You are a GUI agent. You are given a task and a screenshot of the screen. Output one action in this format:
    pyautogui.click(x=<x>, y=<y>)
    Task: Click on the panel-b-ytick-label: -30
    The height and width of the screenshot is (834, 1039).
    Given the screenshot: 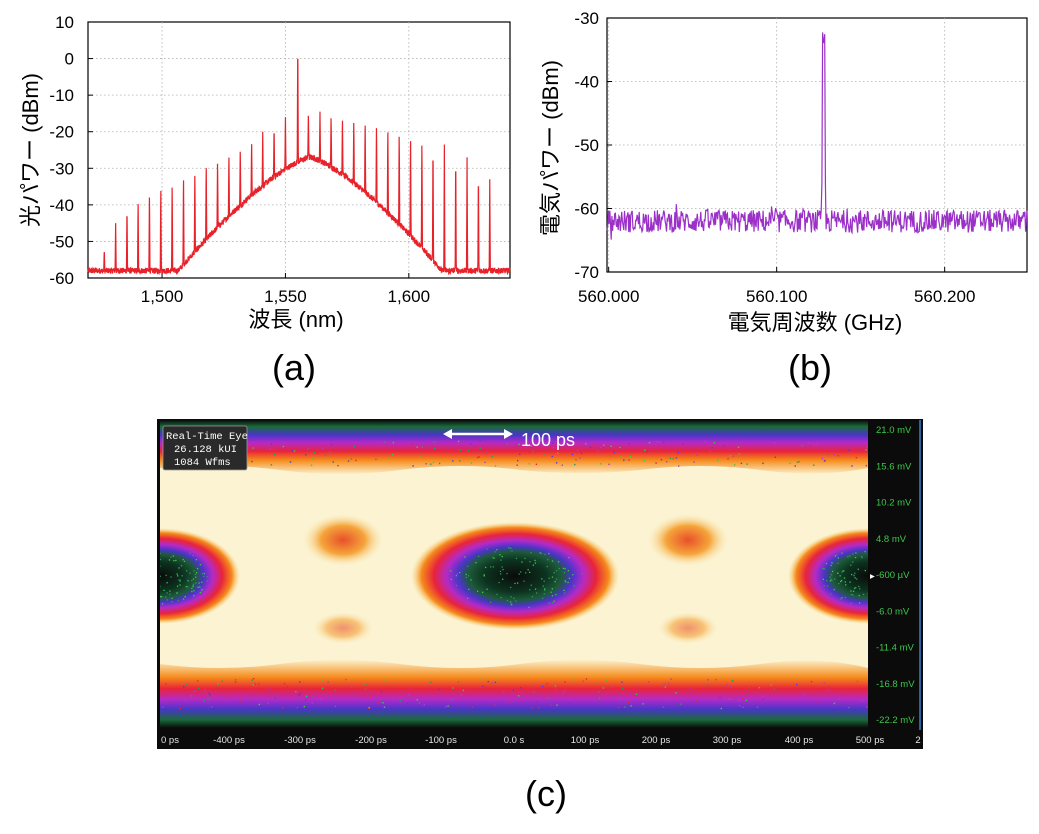 What is the action you would take?
    pyautogui.click(x=586, y=18)
    